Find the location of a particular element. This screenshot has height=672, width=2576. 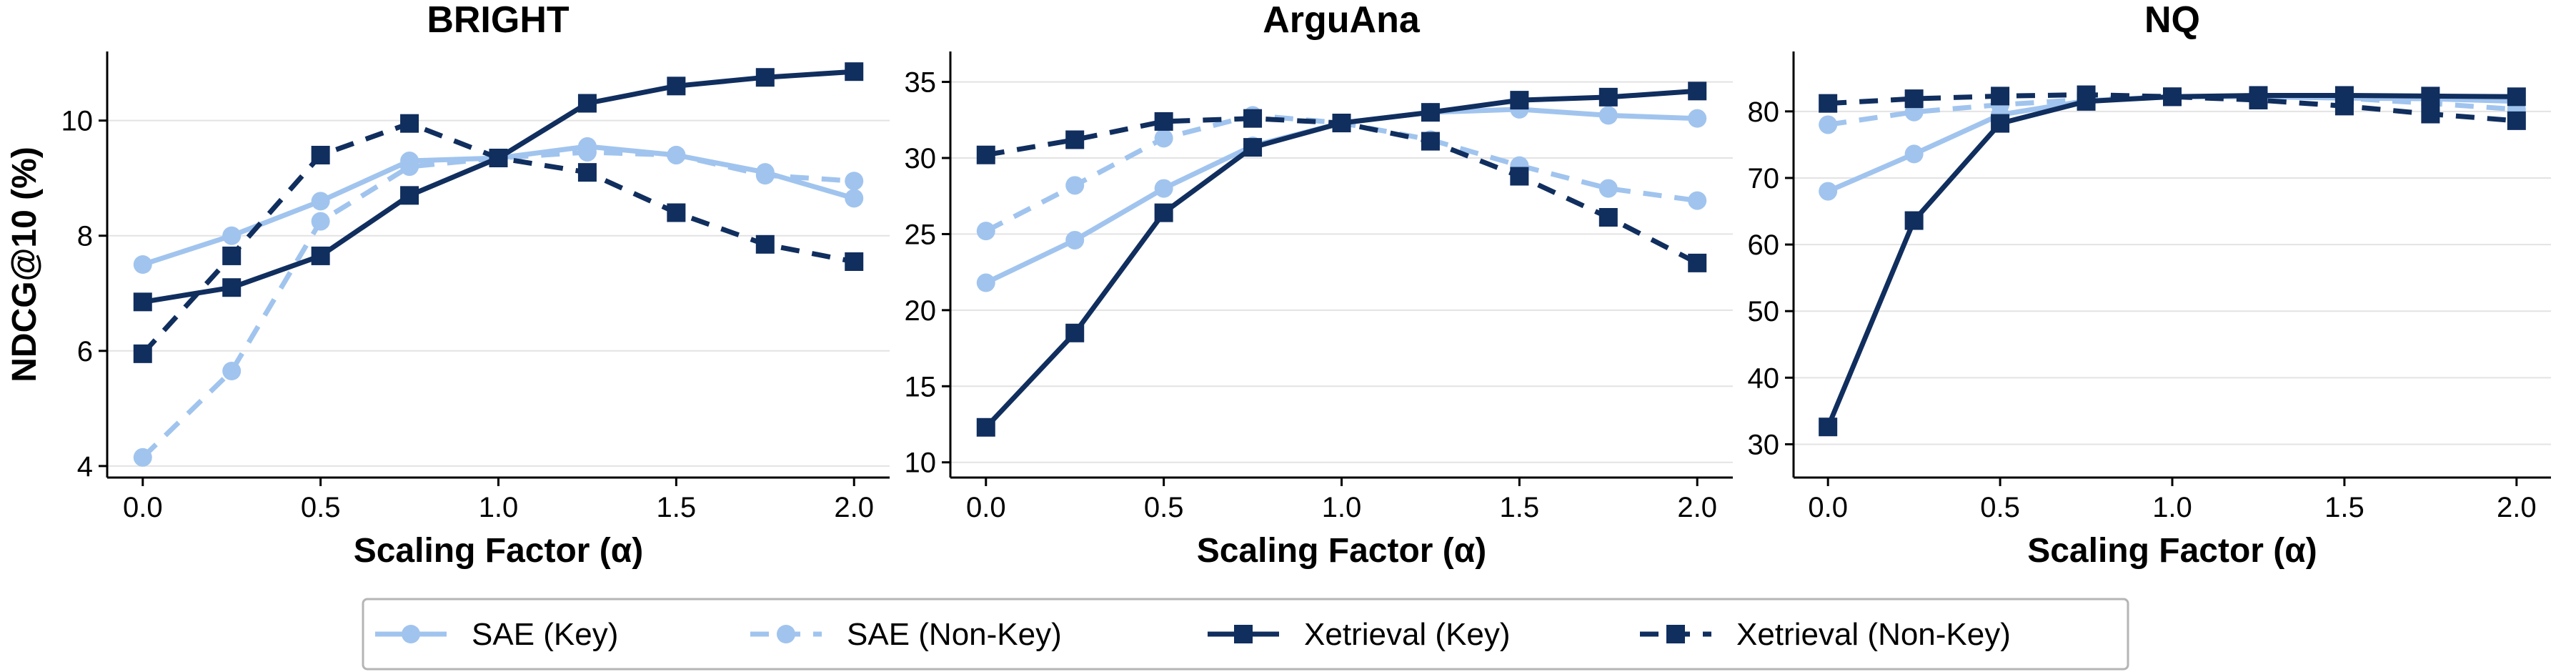

y-tick-label: 80 is located at coordinates (1764, 112).